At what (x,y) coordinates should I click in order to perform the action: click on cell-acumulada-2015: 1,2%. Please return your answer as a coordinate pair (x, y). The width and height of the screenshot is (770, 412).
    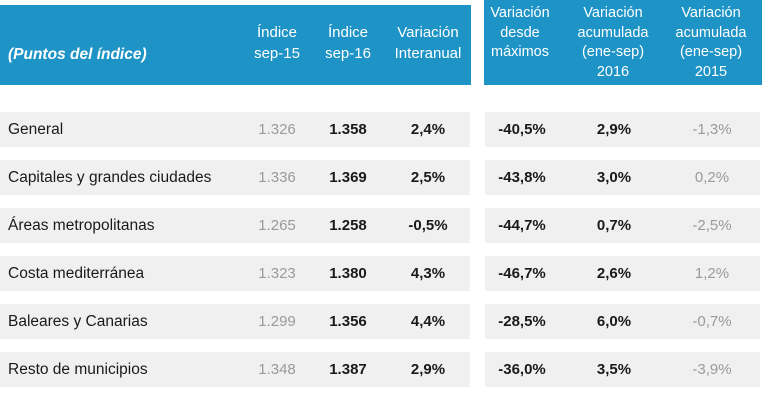
    Looking at the image, I should click on (712, 273).